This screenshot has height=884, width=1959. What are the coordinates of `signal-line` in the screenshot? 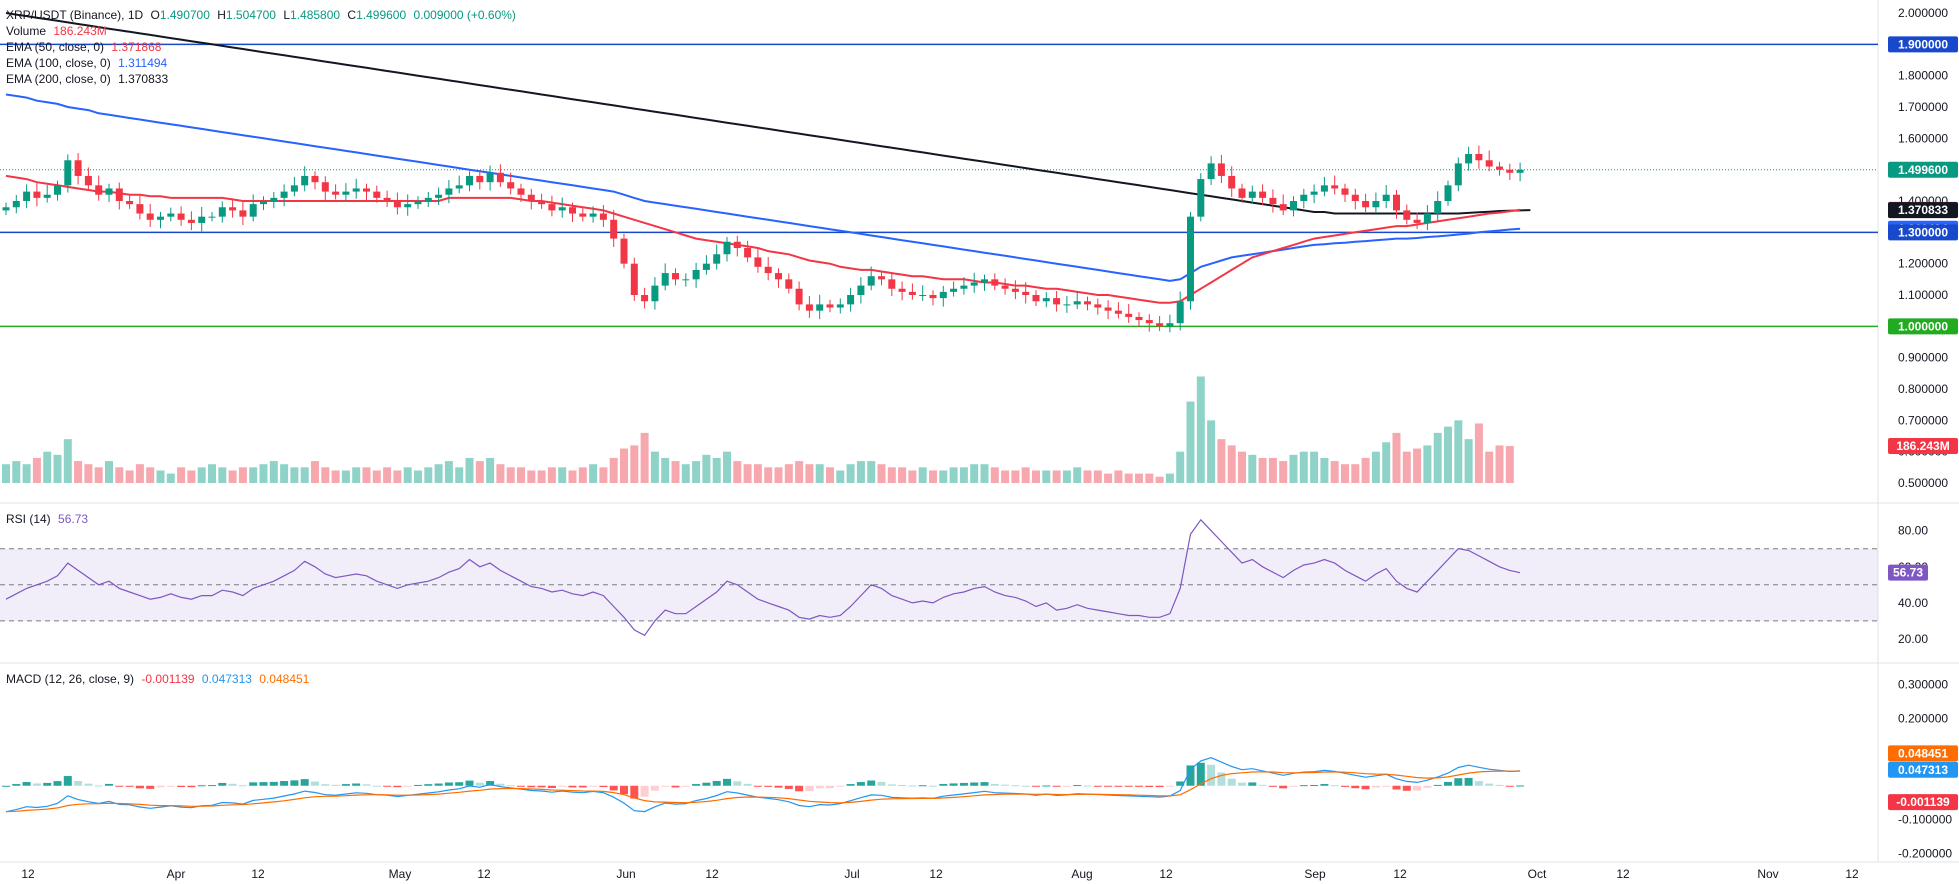 It's located at (763, 791).